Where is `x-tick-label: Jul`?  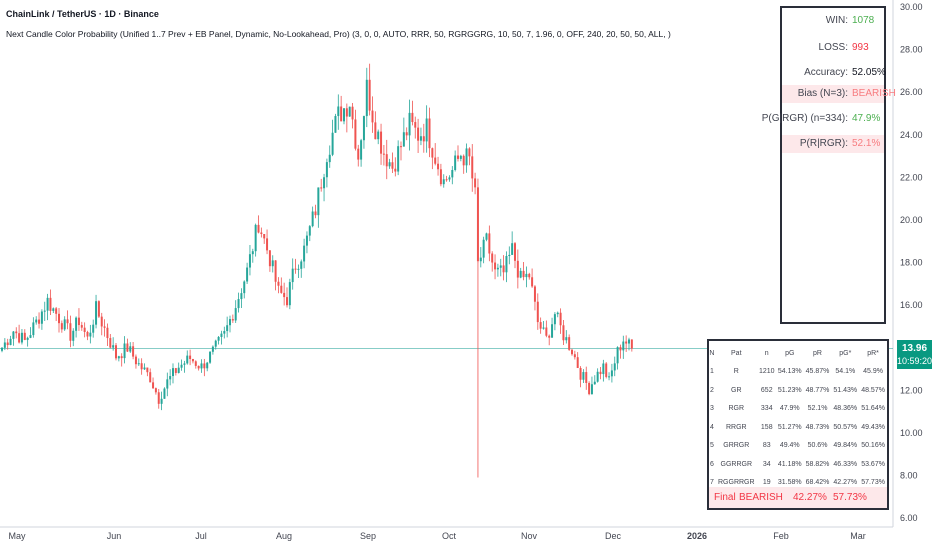 x-tick-label: Jul is located at coordinates (201, 536).